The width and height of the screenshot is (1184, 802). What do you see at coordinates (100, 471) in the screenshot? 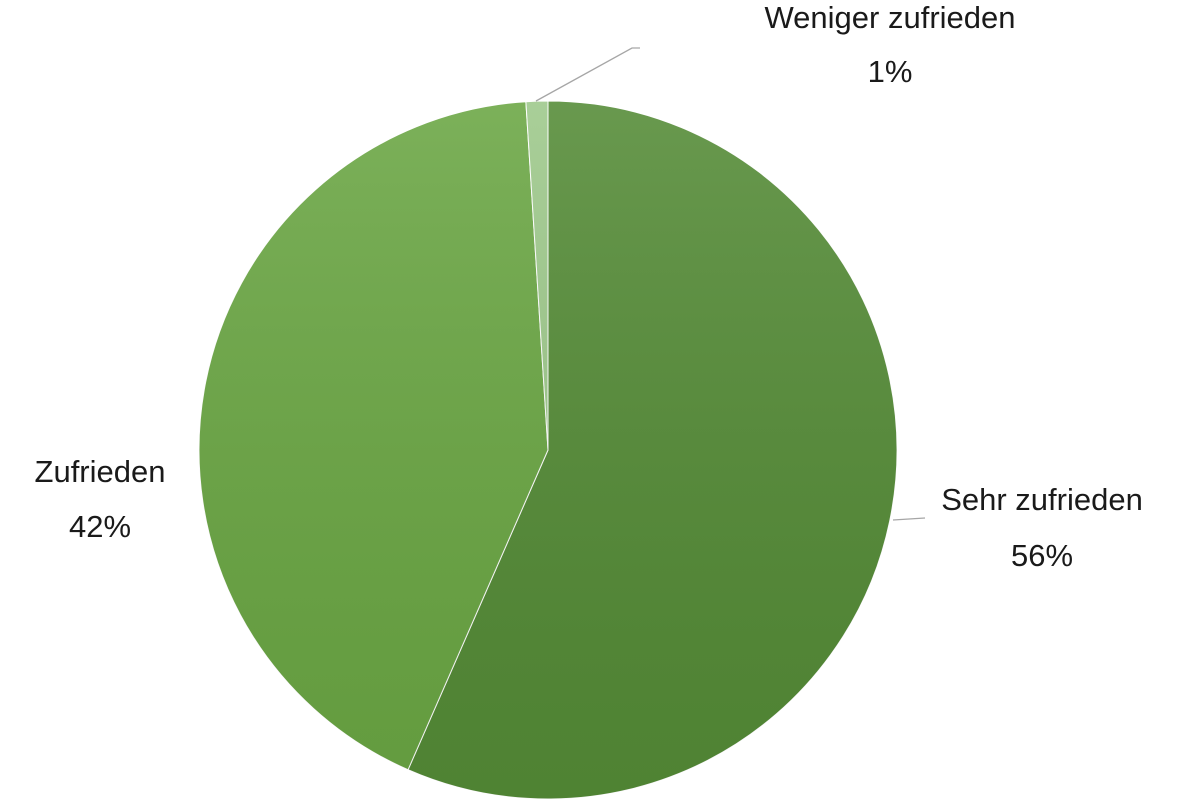
I see `category-label: Zufrieden` at bounding box center [100, 471].